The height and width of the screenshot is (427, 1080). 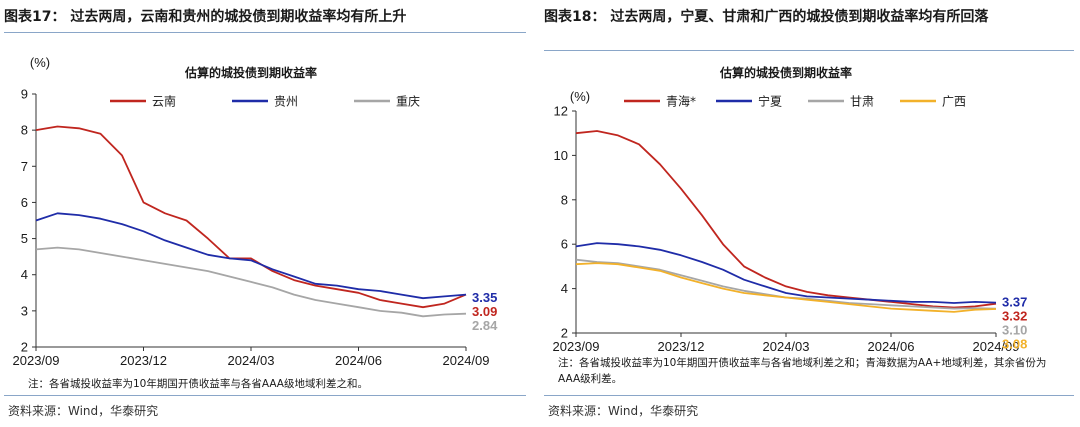 I want to click on left-title-rule, so click(x=265, y=32).